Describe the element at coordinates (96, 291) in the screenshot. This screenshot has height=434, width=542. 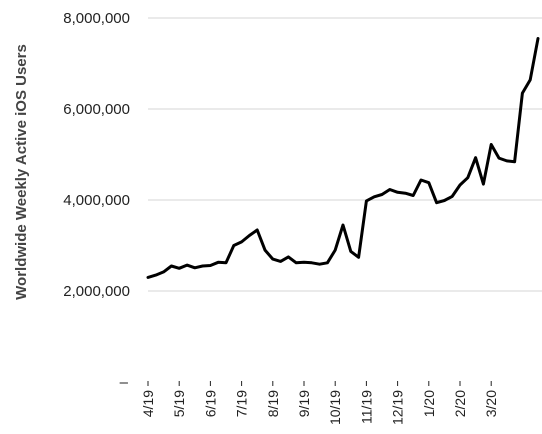
I see `y-tick-label-1: 2,000,000` at that location.